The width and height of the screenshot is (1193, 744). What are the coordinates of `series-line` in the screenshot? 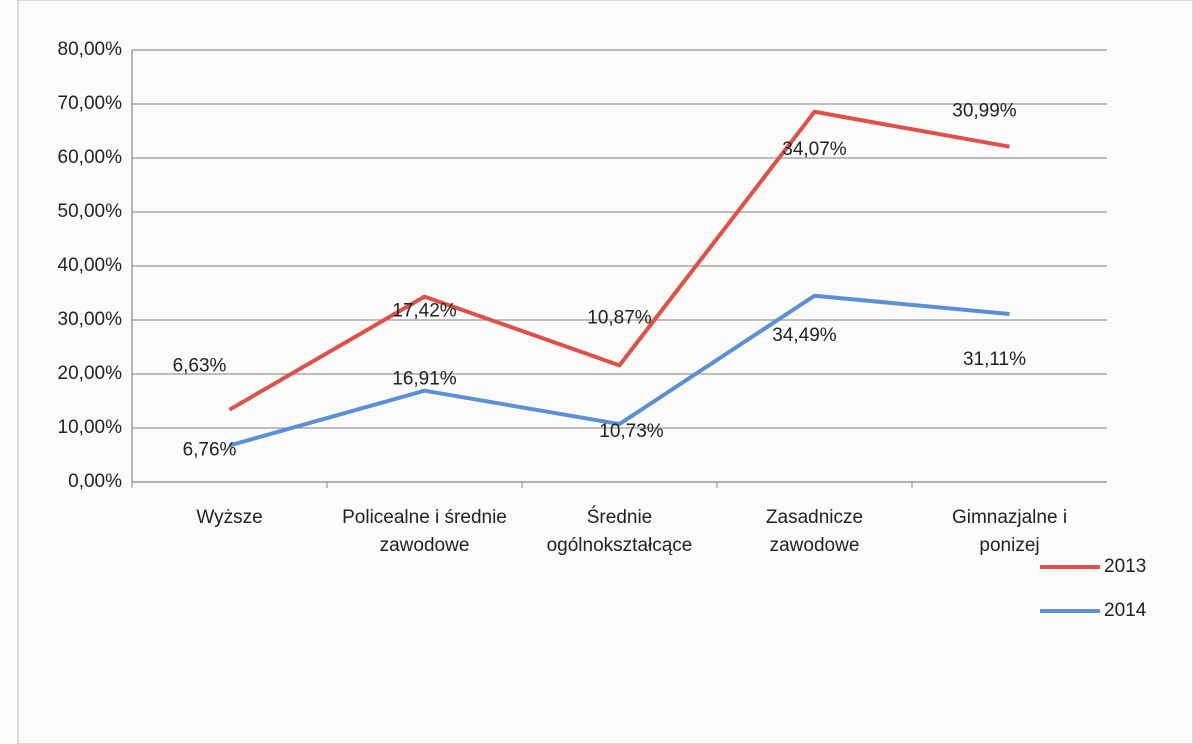 It's located at (619, 370).